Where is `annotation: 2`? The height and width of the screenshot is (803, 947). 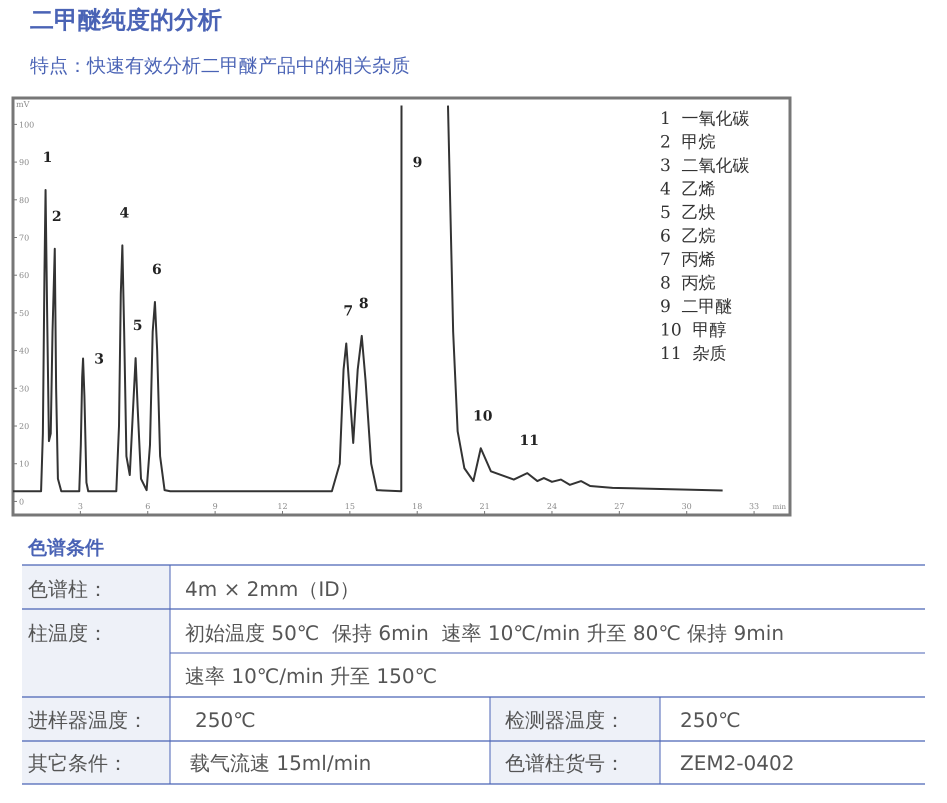
annotation: 2 is located at coordinates (57, 216).